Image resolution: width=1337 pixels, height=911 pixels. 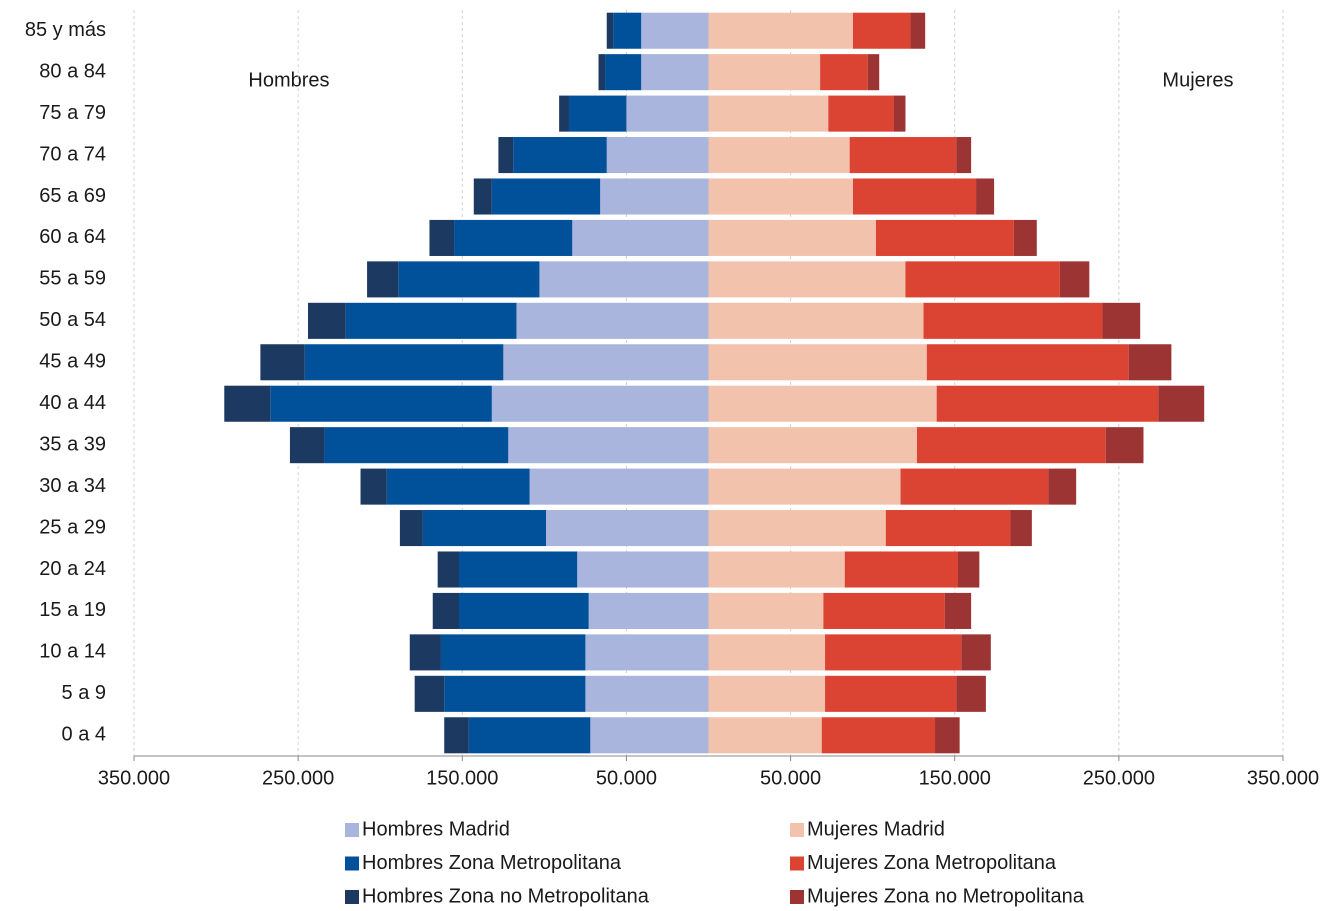 What do you see at coordinates (876, 829) in the screenshot?
I see `legend-label: Mujeres Madrid` at bounding box center [876, 829].